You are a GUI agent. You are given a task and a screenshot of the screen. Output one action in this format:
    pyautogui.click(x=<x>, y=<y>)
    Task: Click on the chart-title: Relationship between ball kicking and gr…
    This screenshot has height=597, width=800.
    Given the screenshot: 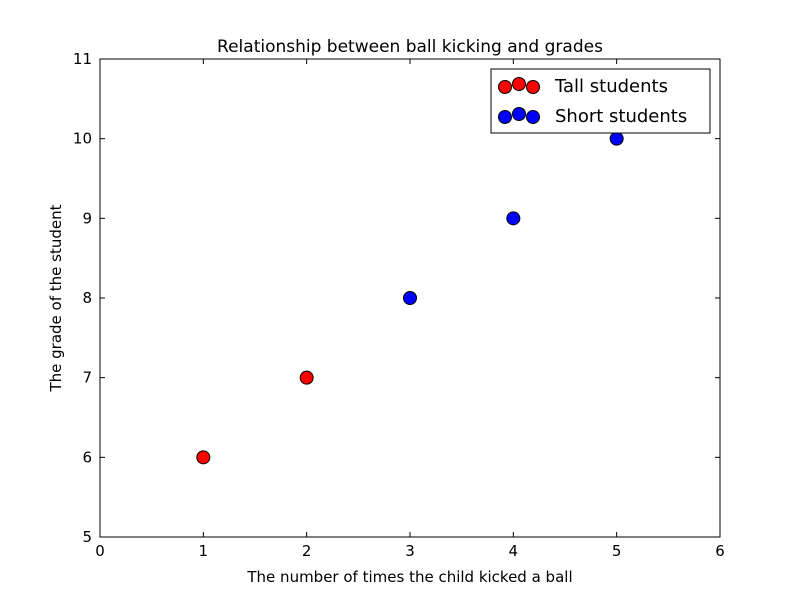 What is the action you would take?
    pyautogui.click(x=410, y=47)
    